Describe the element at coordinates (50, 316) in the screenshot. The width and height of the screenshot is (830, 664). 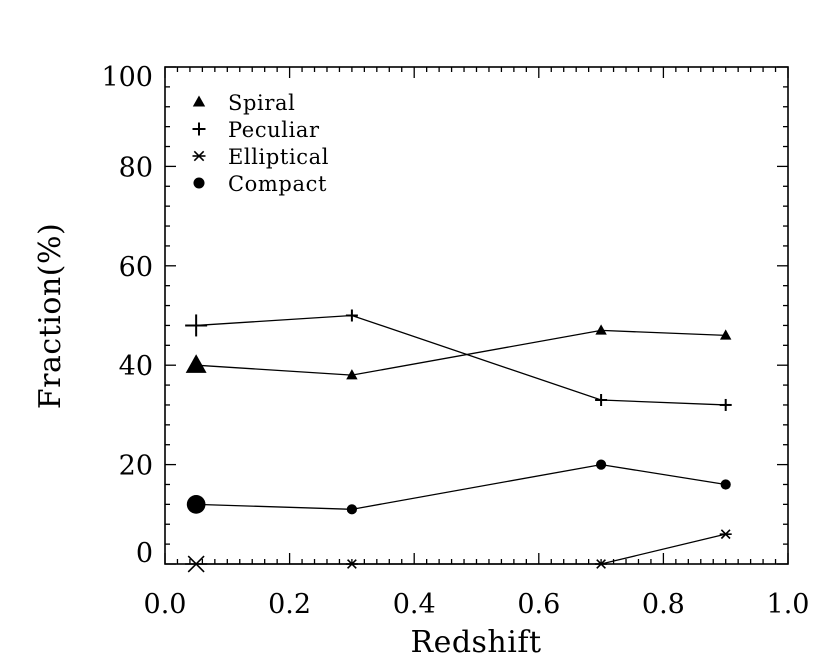
I see `y-axis-title: Fraction(%)` at that location.